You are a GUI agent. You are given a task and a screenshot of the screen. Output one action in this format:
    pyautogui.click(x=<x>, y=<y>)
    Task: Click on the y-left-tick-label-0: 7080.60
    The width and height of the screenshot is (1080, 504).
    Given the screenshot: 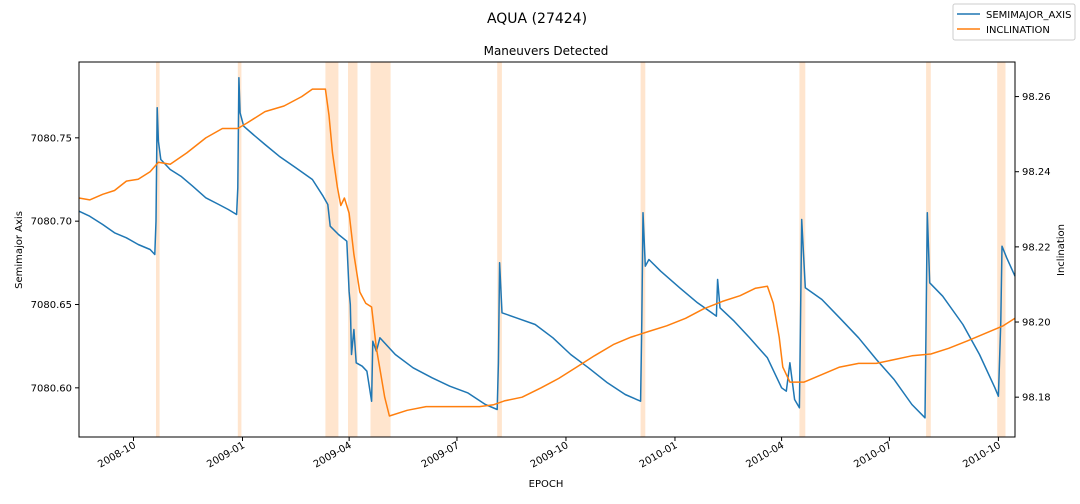 What is the action you would take?
    pyautogui.click(x=51, y=388)
    